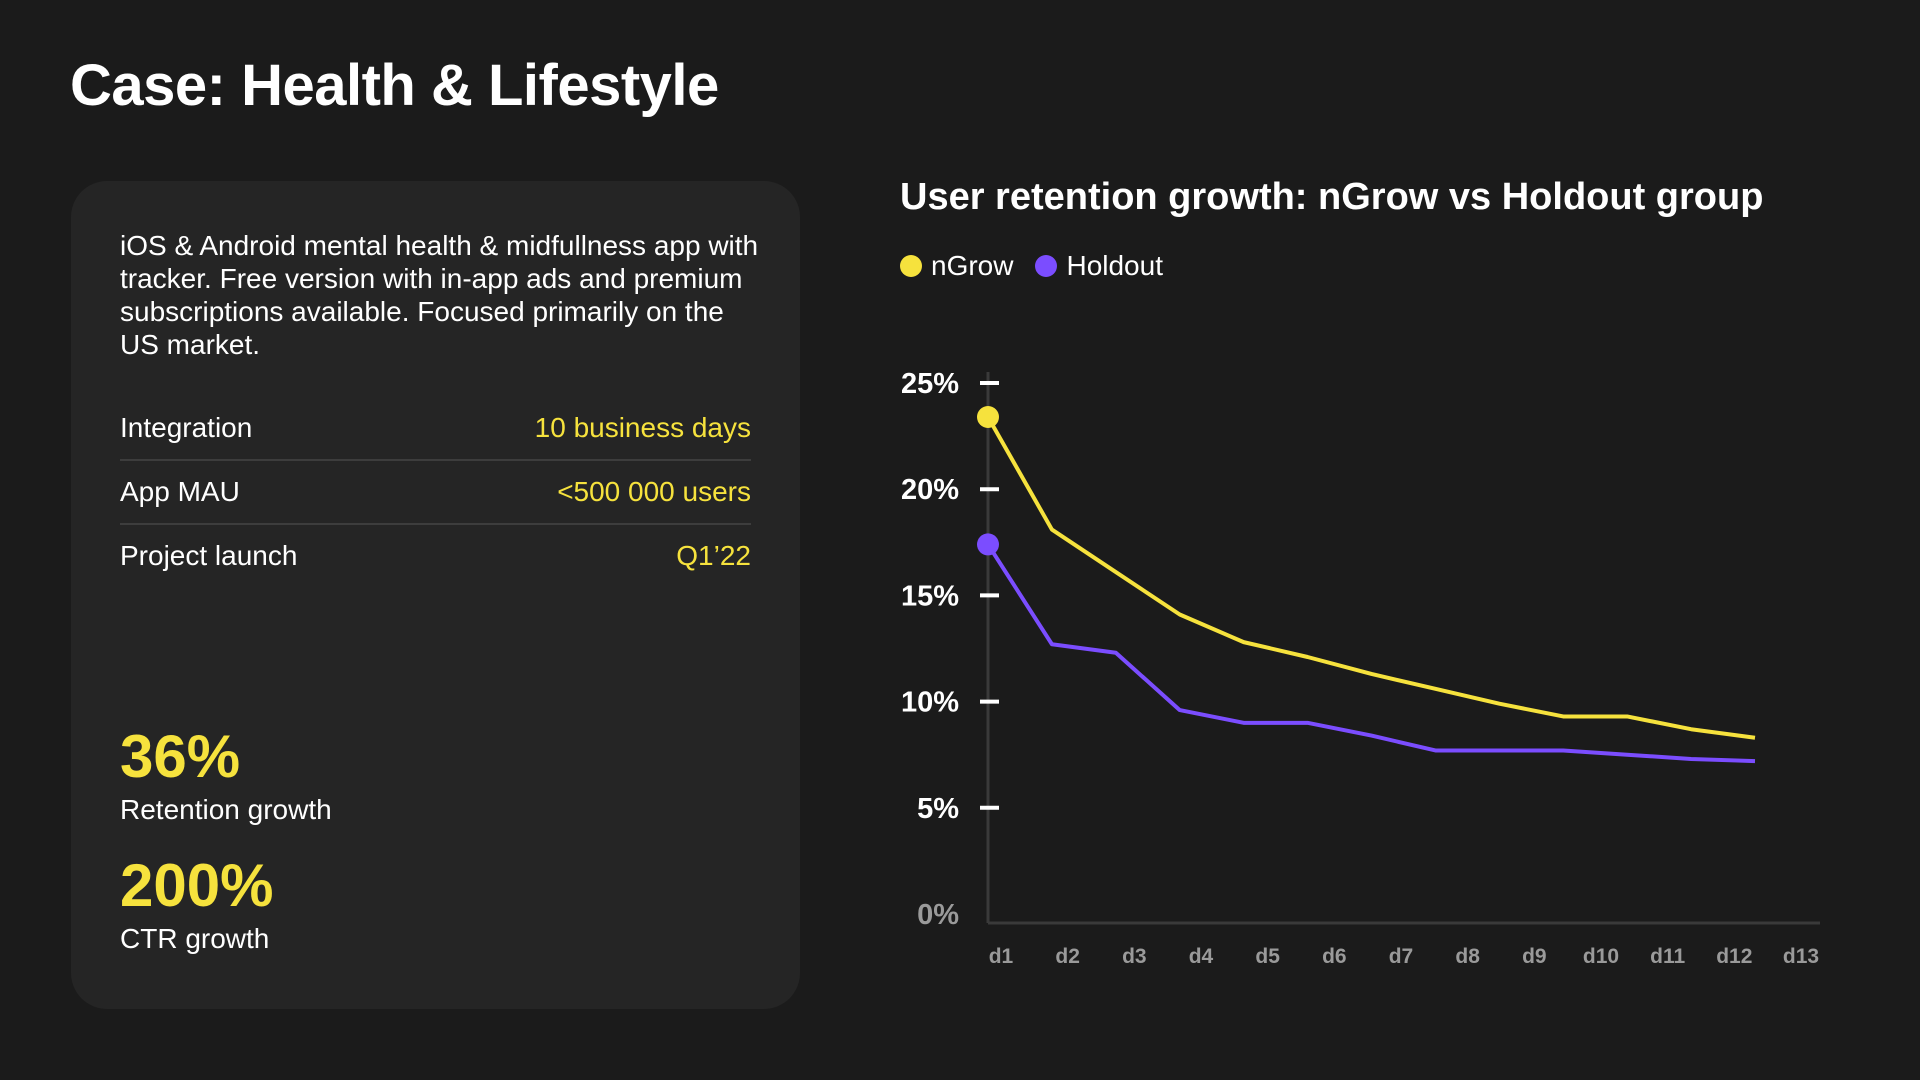 The height and width of the screenshot is (1080, 1920). I want to click on legend-item-ngrow: nGrow, so click(956, 266).